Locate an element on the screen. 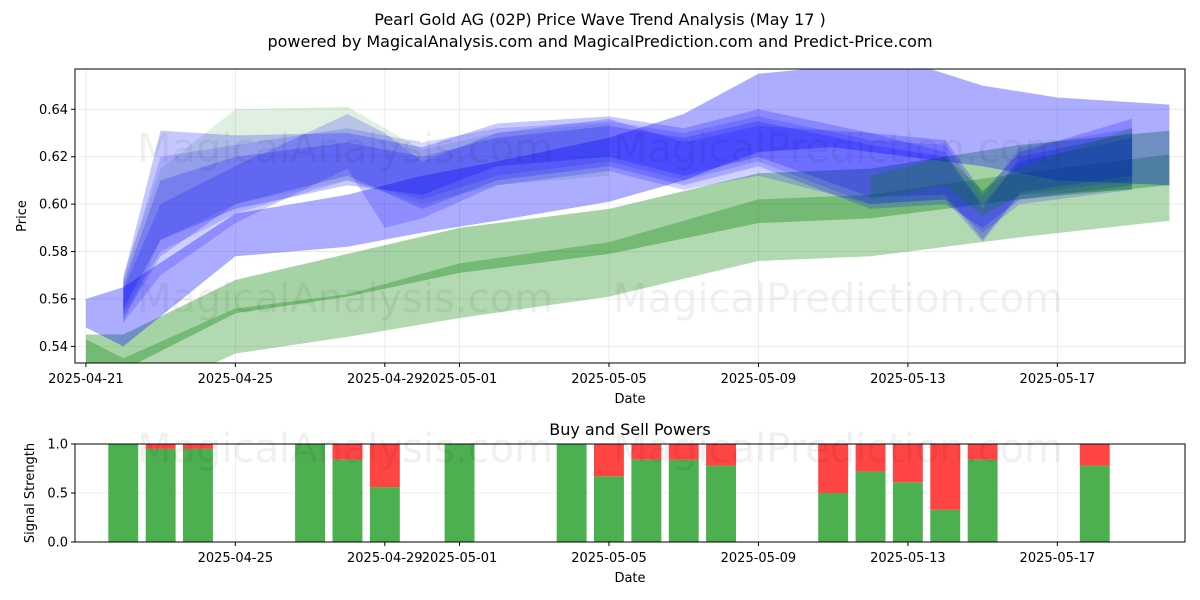  price-y-ticks: 0.54 0.56 0.58 0.60 0.62 0.64 is located at coordinates (57, 229).